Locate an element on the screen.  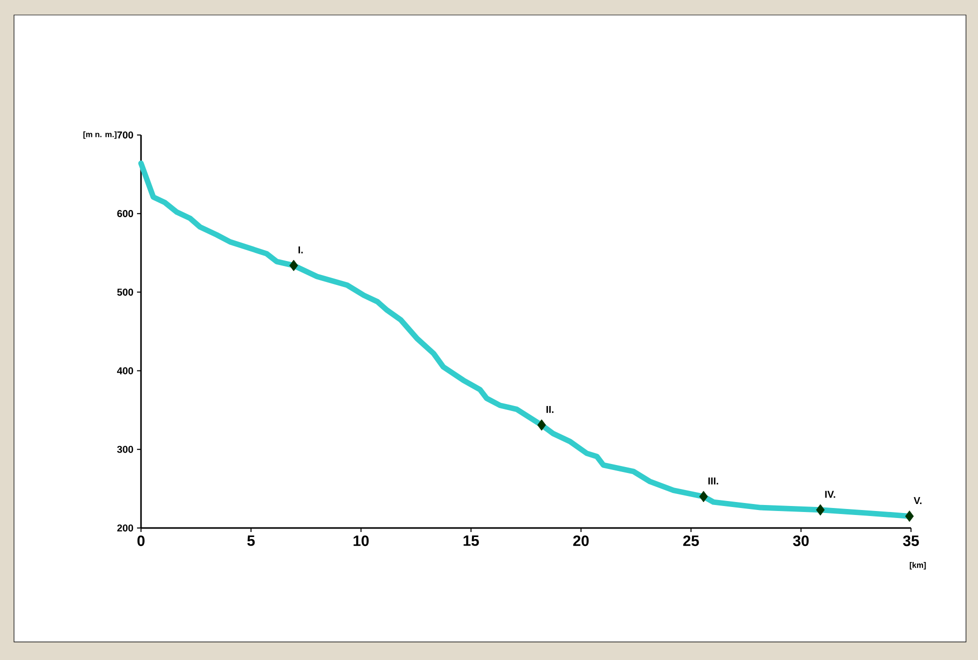
x-tick-label: 15 is located at coordinates (471, 540).